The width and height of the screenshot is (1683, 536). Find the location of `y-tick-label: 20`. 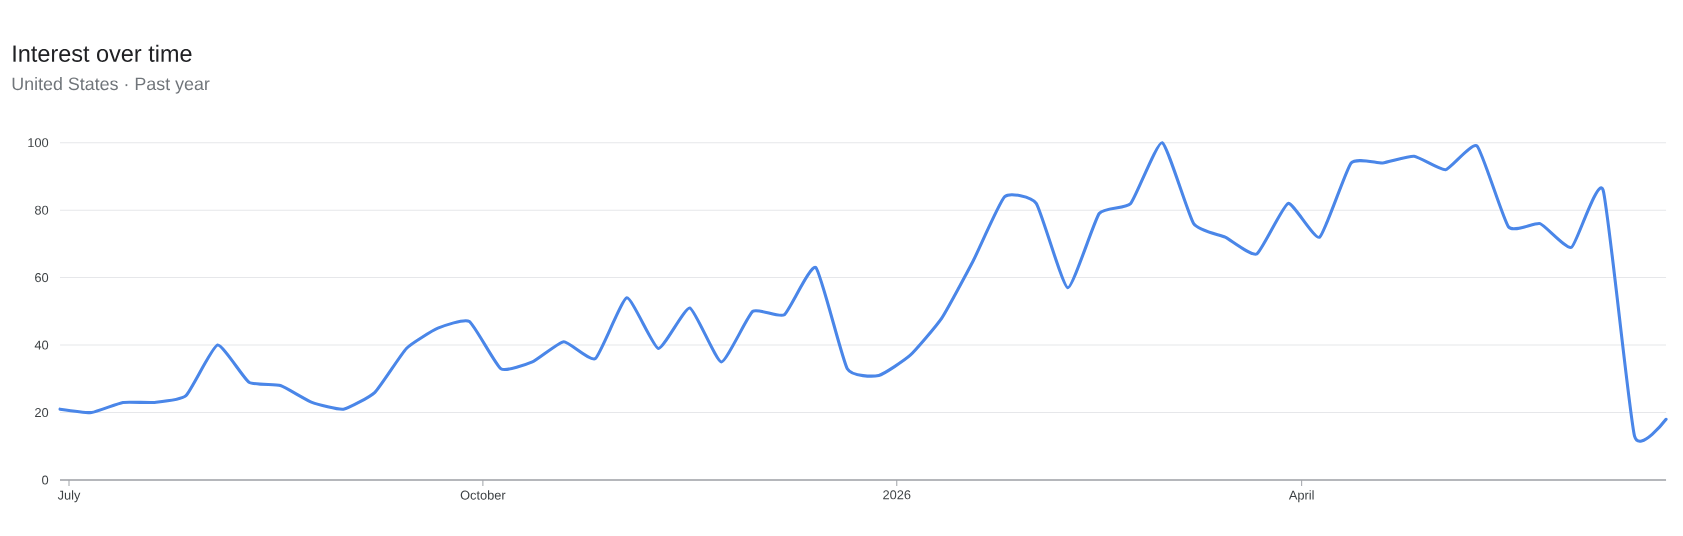

y-tick-label: 20 is located at coordinates (42, 413).